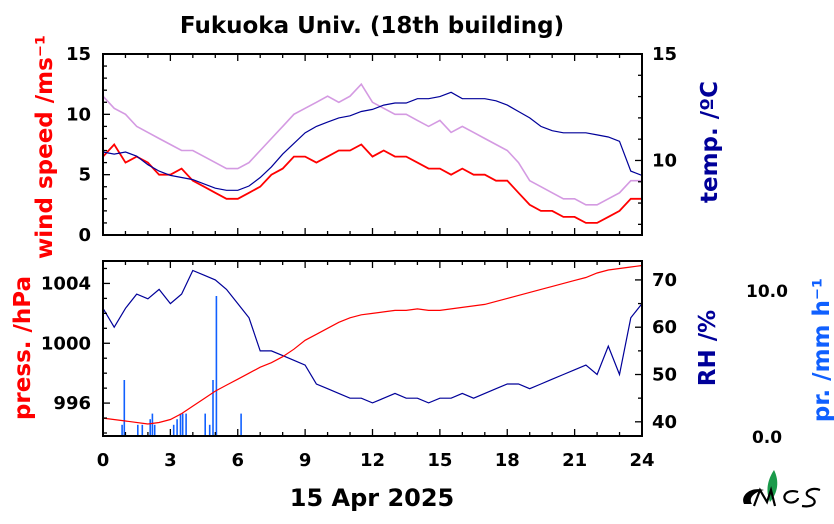 This screenshot has height=524, width=834. Describe the element at coordinates (78, 54) in the screenshot. I see `wind-y-tick-label: 15` at that location.